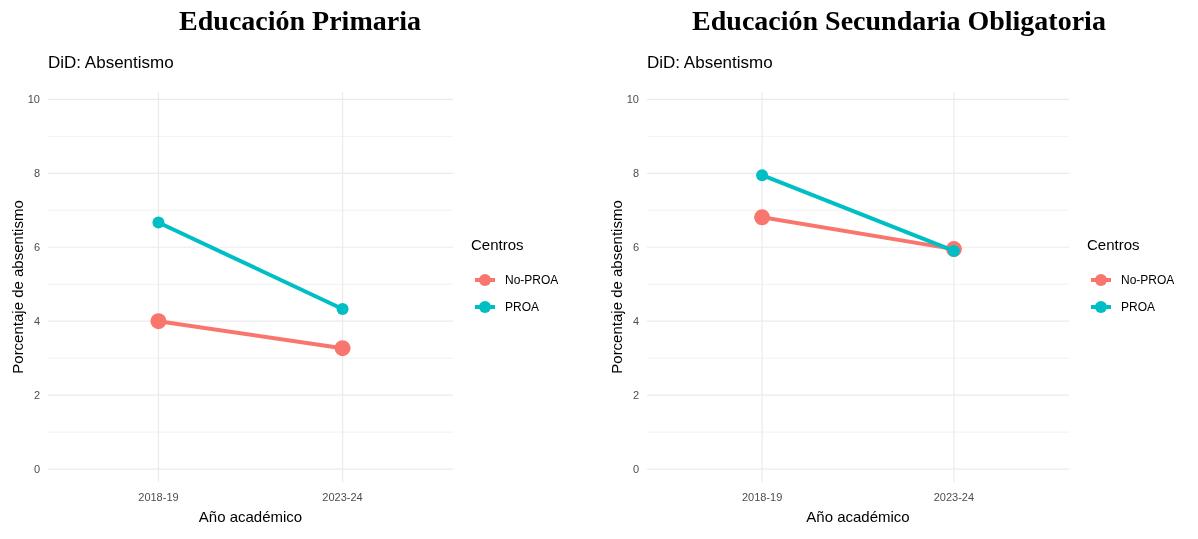 The height and width of the screenshot is (539, 1198). I want to click on chart-title: Educación Secundaria Obligatoria, so click(899, 20).